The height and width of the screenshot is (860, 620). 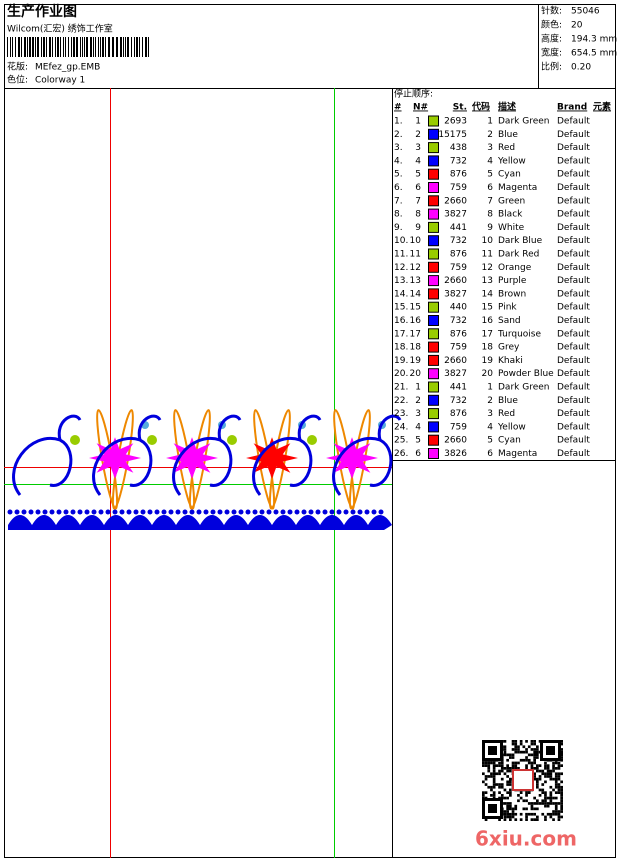 I want to click on needle: 6, so click(x=418, y=188).